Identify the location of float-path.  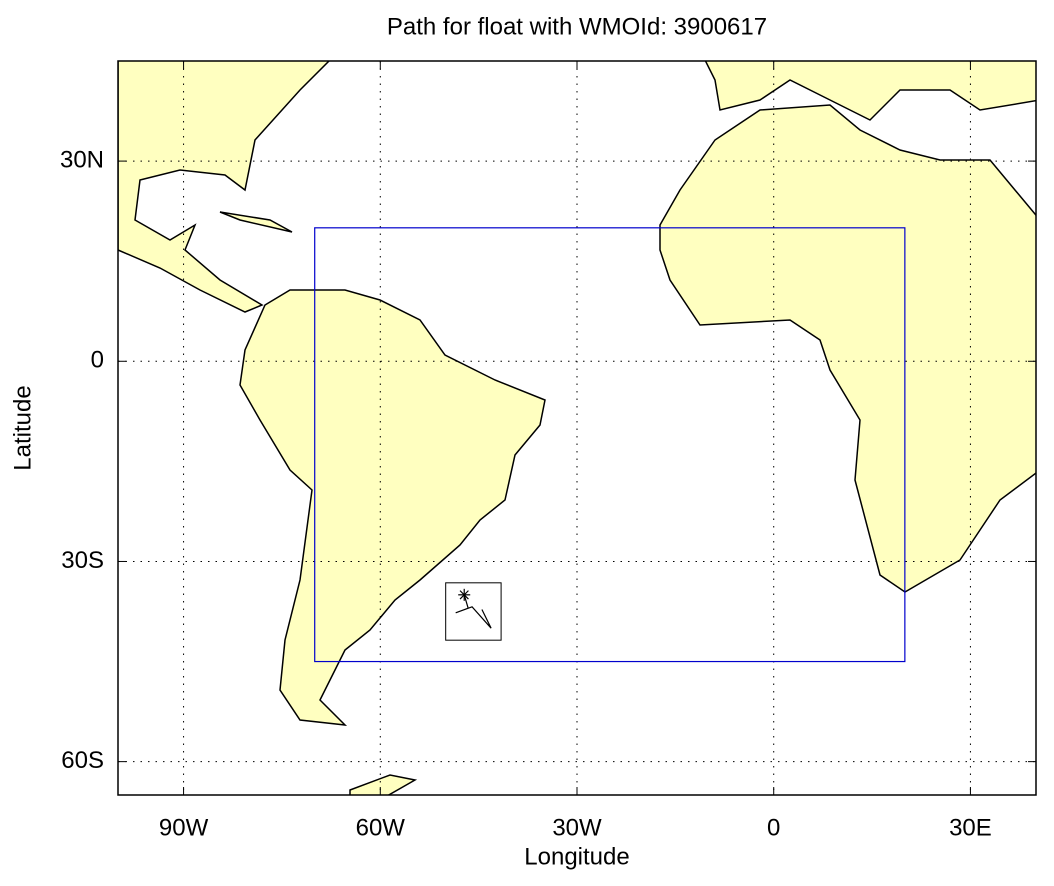
(473, 611).